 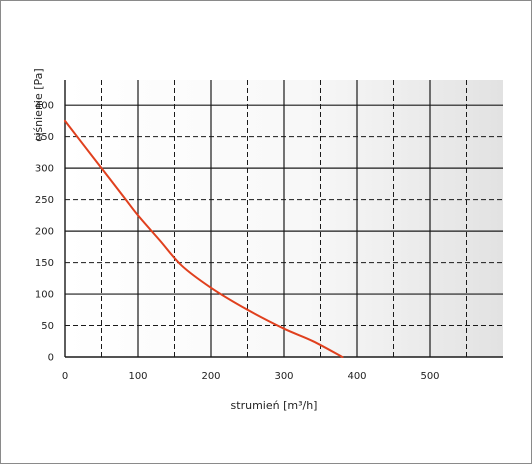 What do you see at coordinates (251, 376) in the screenshot?
I see `x-tick-labels: 0 100 200 300 400 500` at bounding box center [251, 376].